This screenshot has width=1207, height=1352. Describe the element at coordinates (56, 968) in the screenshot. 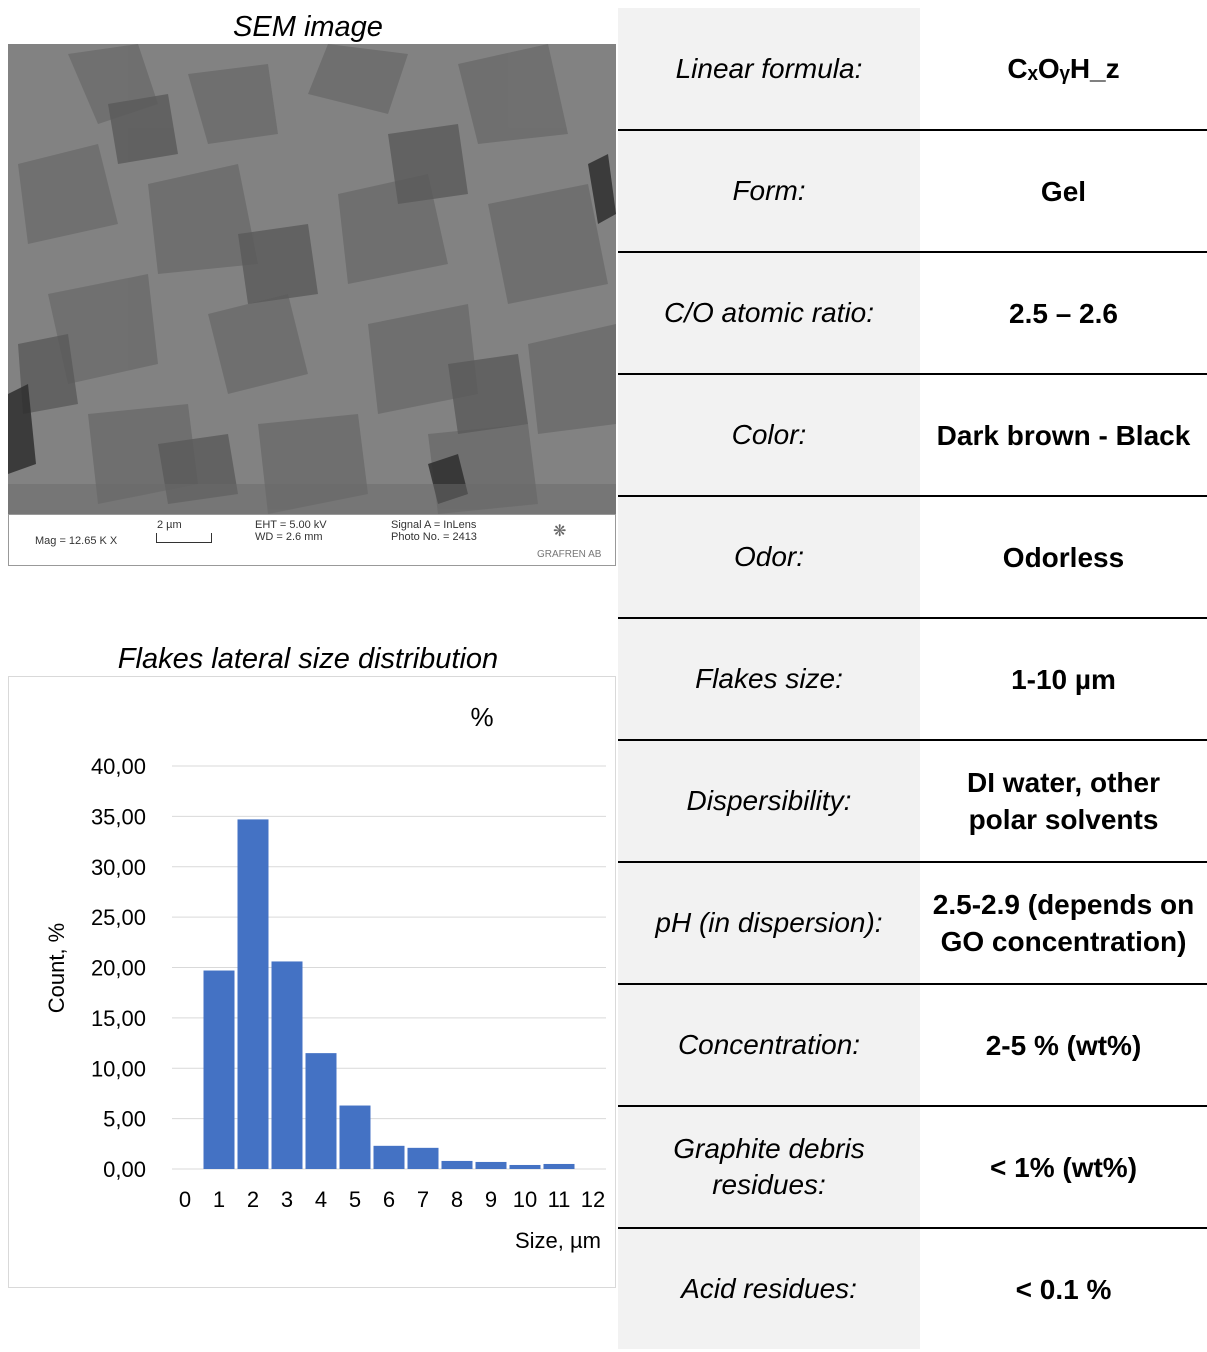

I see `y-axis-label: Count, %` at that location.